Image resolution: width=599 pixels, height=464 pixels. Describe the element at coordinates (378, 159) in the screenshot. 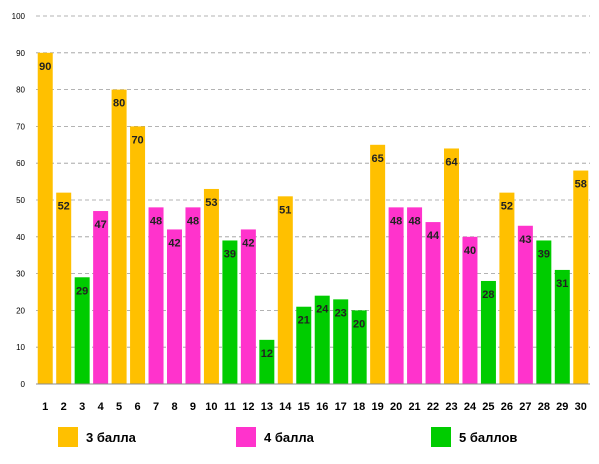

I see `data-label: 65` at that location.